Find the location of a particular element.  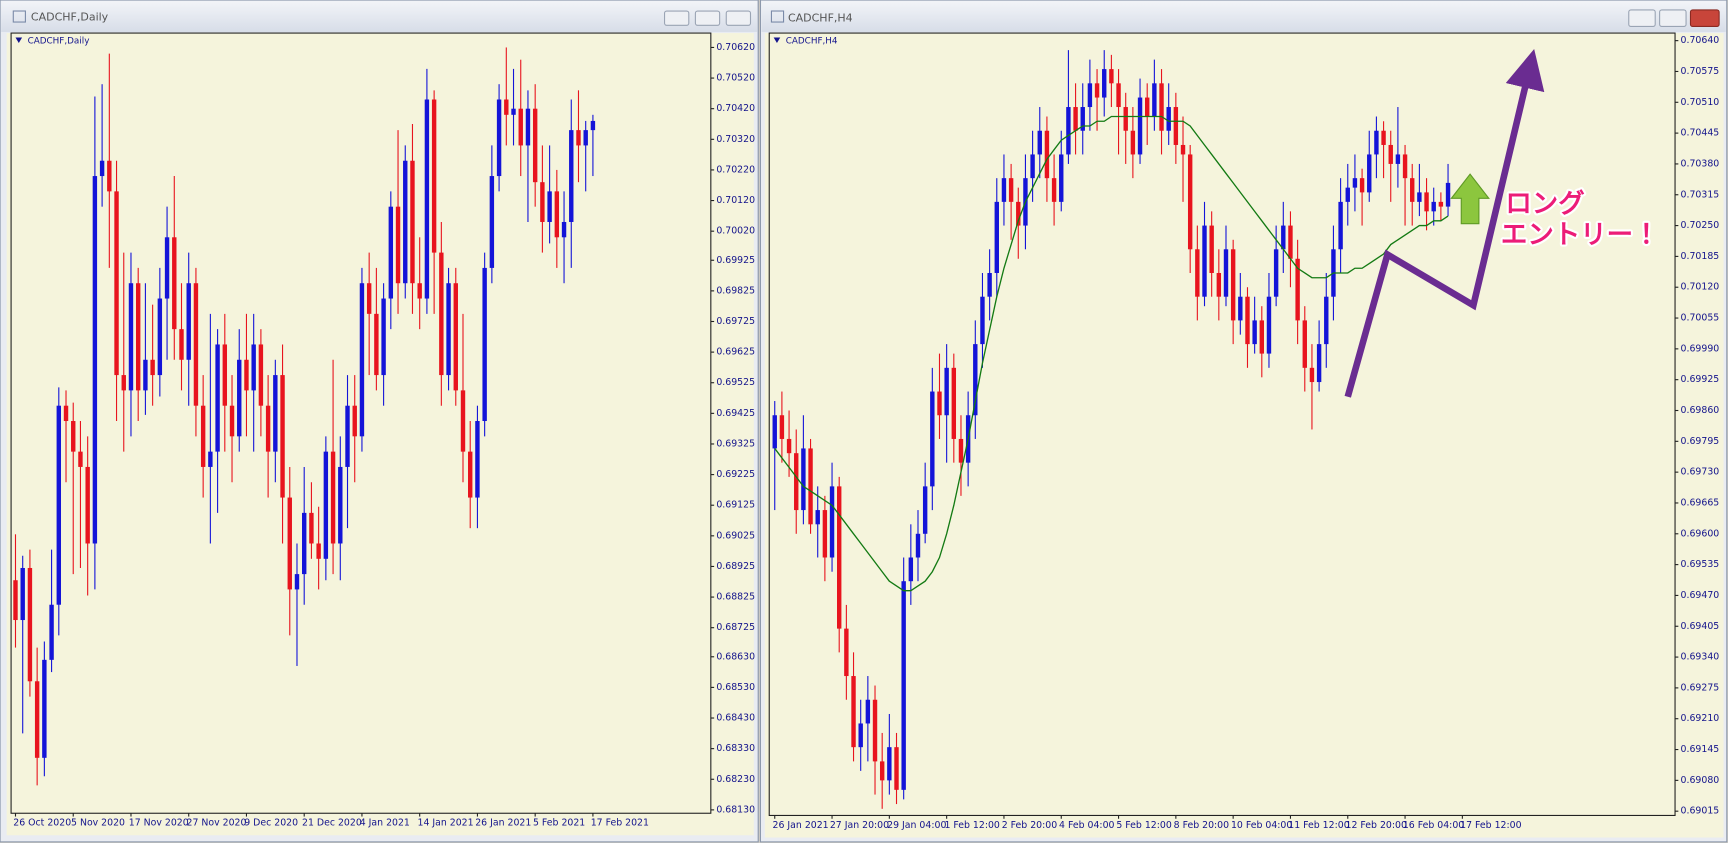

y-tick-label: 0.70055 is located at coordinates (1700, 318).